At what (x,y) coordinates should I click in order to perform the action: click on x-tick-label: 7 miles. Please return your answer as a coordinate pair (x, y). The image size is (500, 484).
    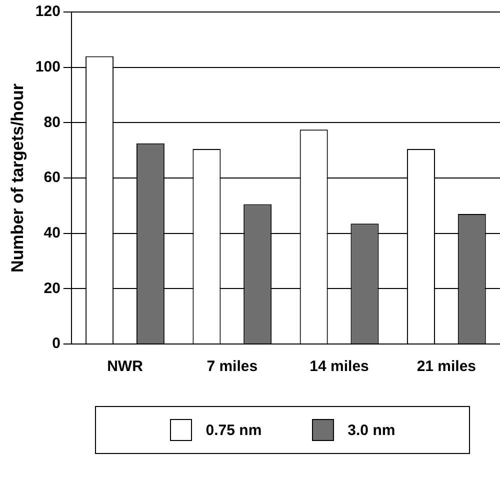
    Looking at the image, I should click on (232, 367).